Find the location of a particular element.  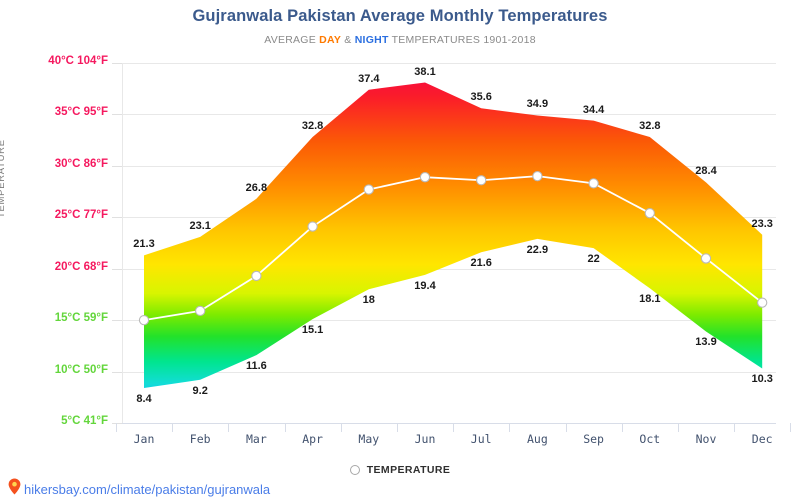

subtitle-pre: AVERAGE is located at coordinates (292, 40).